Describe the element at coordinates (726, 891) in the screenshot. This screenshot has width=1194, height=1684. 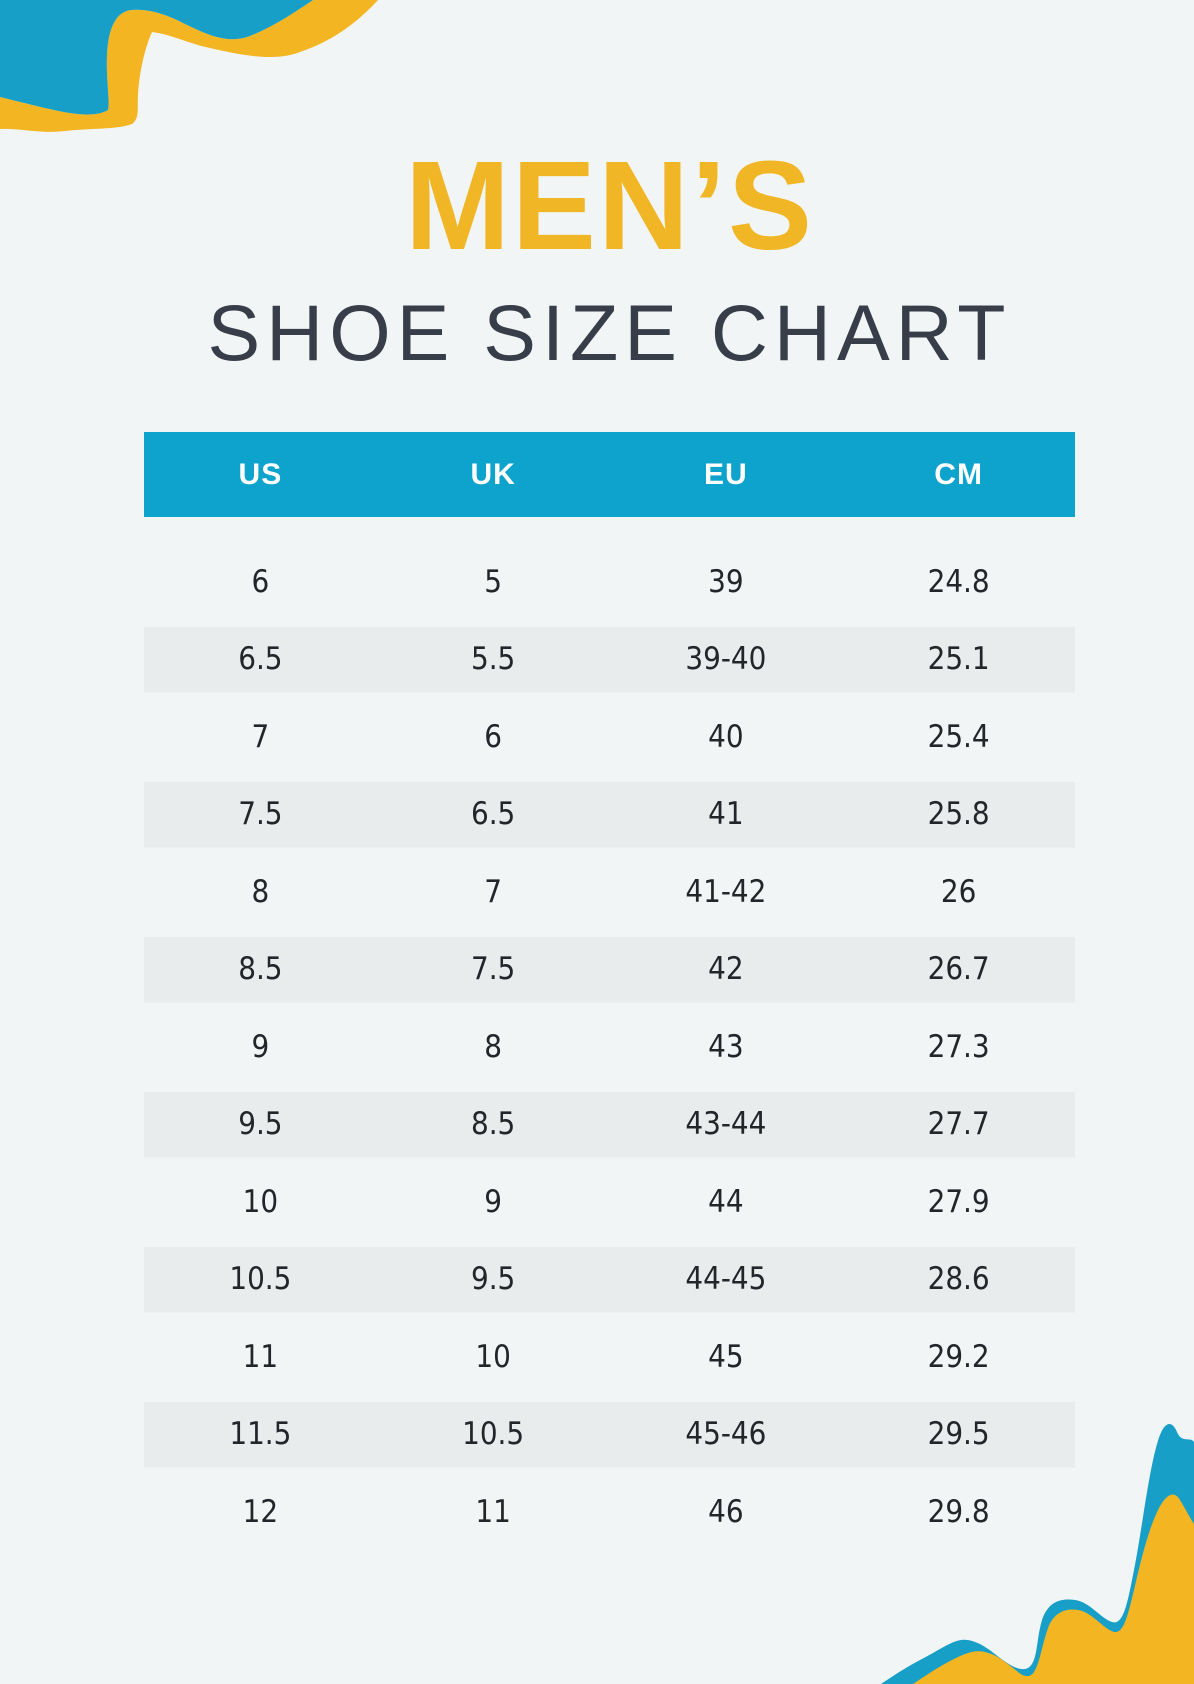
I see `table-cell: 41-42` at that location.